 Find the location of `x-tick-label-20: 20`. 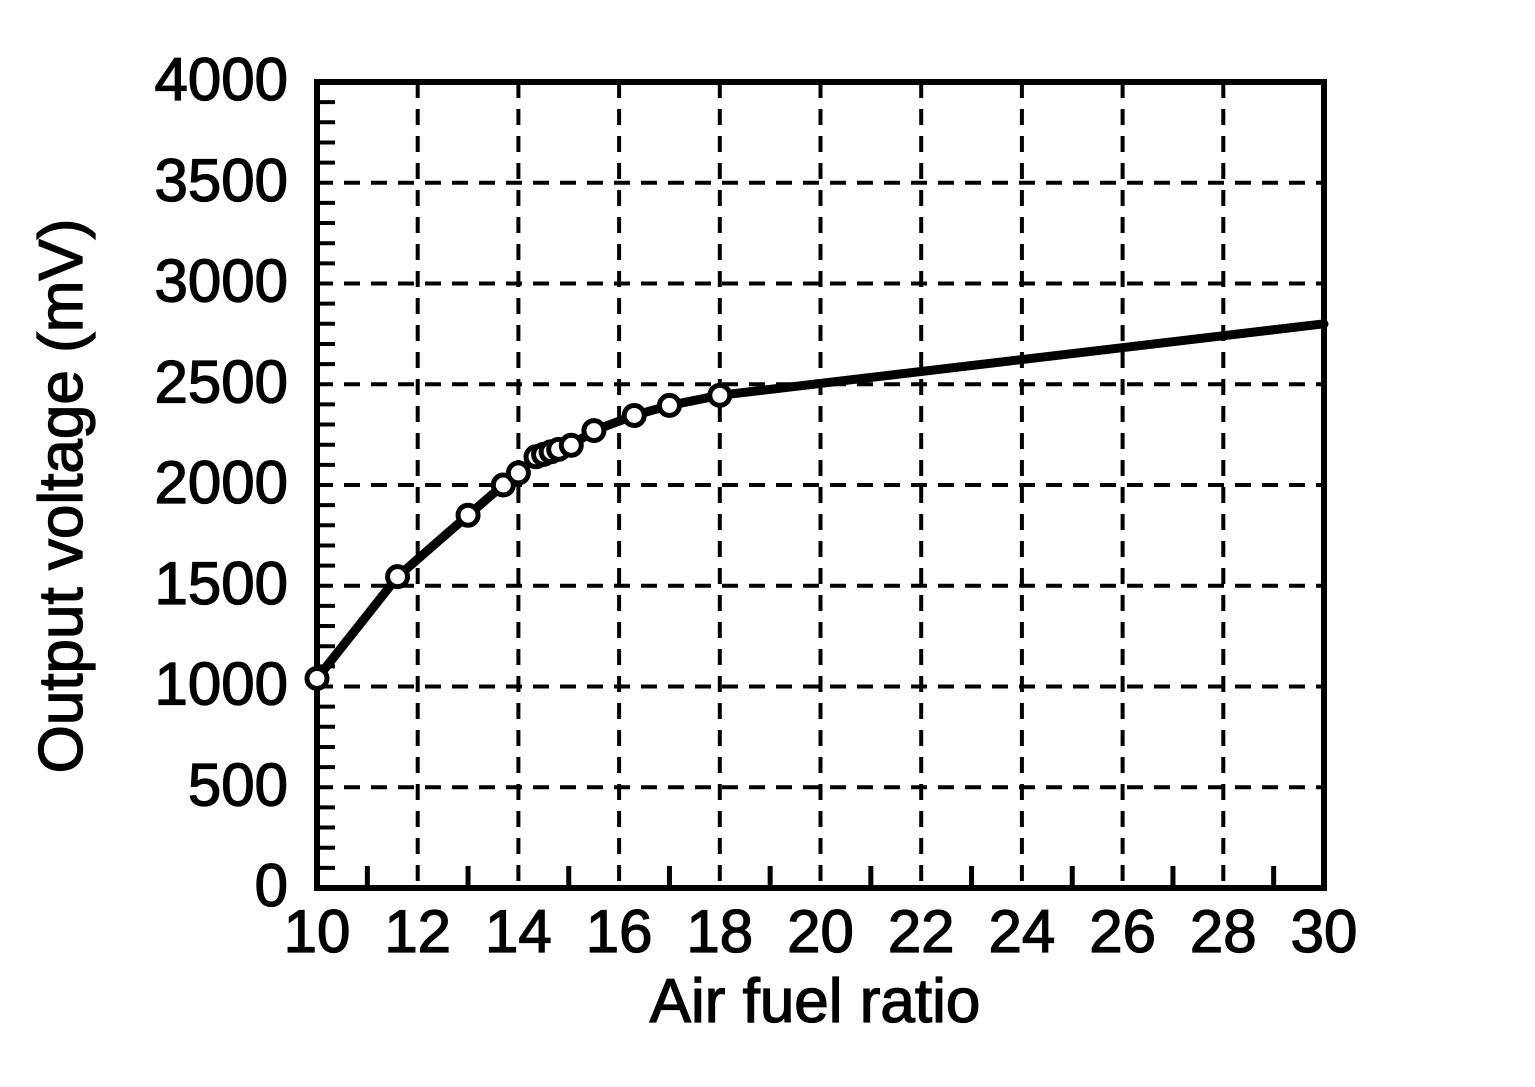

x-tick-label-20: 20 is located at coordinates (820, 931).